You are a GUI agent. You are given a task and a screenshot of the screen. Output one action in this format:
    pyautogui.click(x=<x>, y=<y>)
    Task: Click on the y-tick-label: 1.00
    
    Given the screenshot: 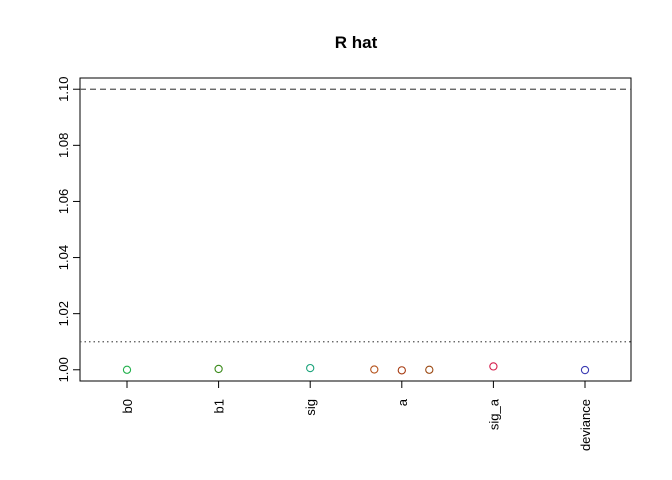 What is the action you would take?
    pyautogui.click(x=63, y=369)
    